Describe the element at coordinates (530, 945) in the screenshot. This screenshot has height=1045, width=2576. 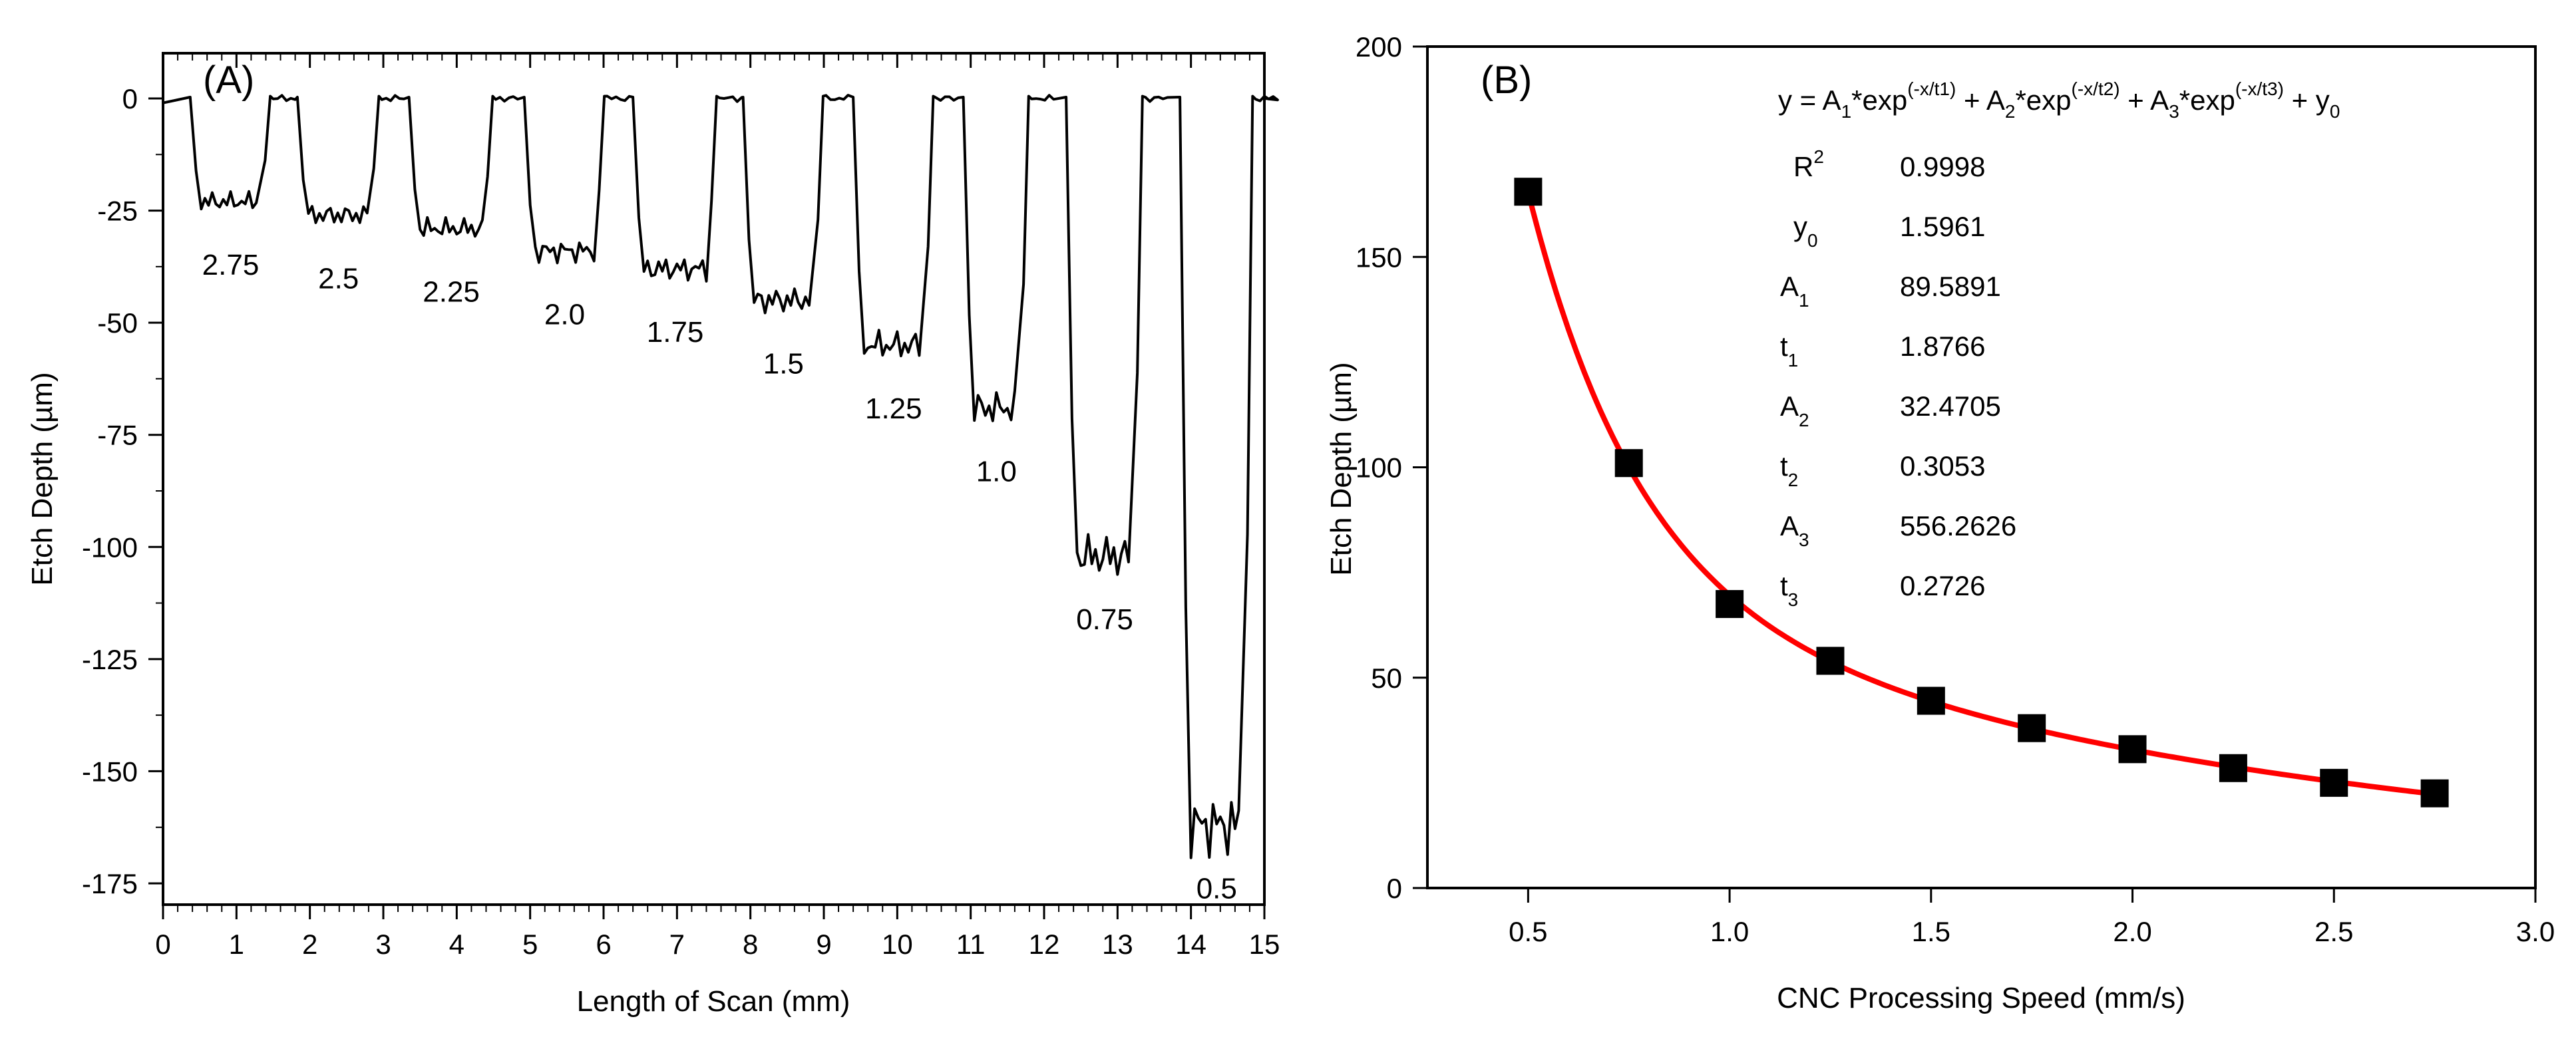
I see `x-tick-label: 5` at that location.